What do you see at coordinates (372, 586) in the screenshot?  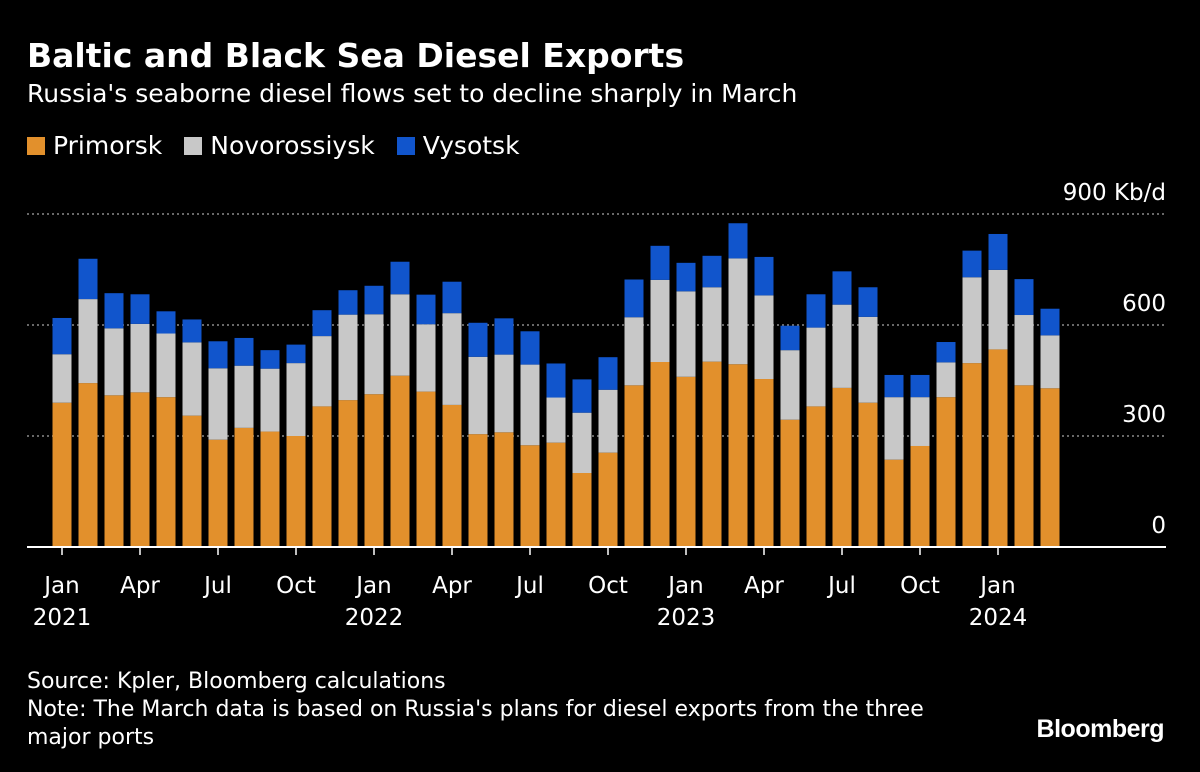 I see `x-tick-label-month: Jan` at bounding box center [372, 586].